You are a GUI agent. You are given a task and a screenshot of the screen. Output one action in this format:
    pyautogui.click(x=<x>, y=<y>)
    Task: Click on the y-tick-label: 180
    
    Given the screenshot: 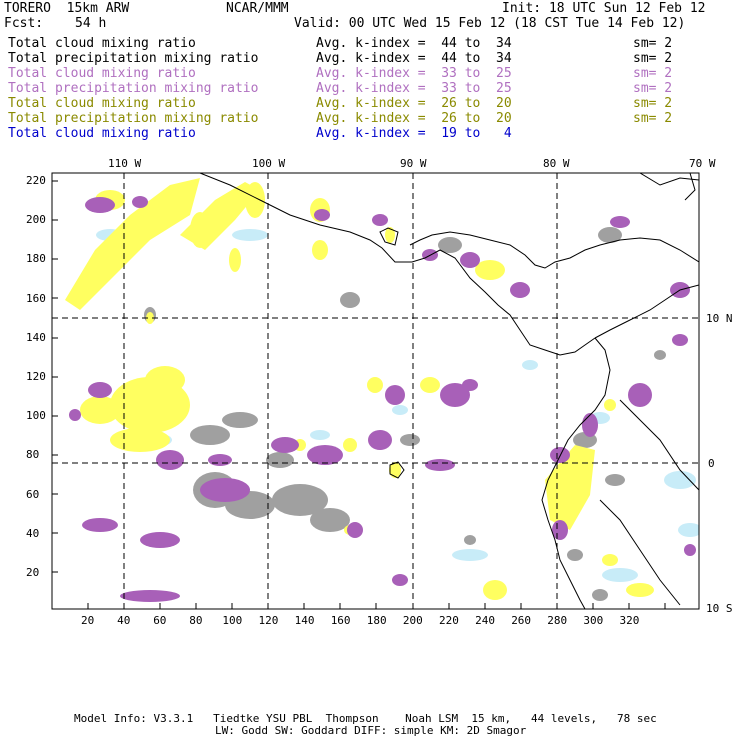 What is the action you would take?
    pyautogui.click(x=36, y=259)
    